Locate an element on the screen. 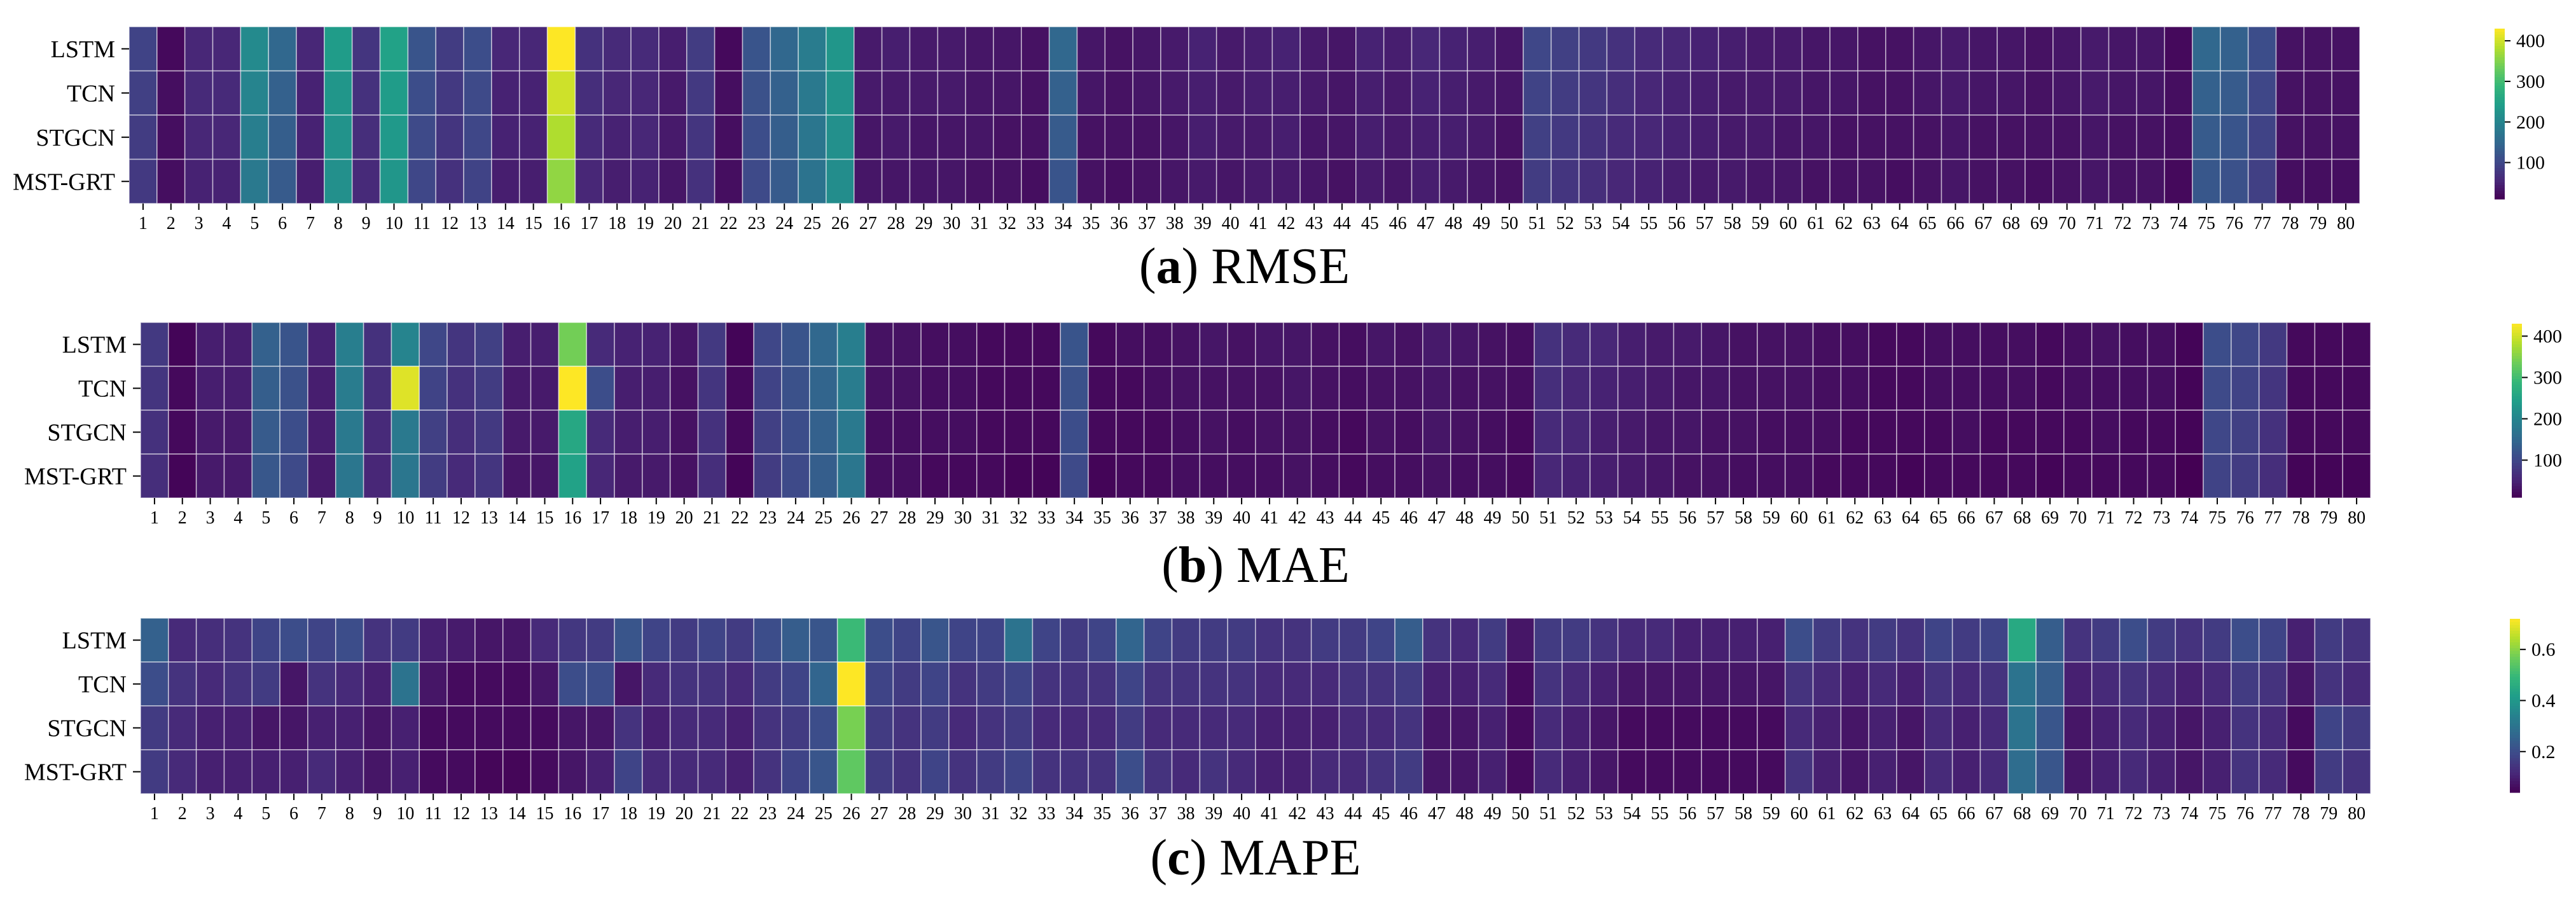  col-label: 5 is located at coordinates (254, 223).